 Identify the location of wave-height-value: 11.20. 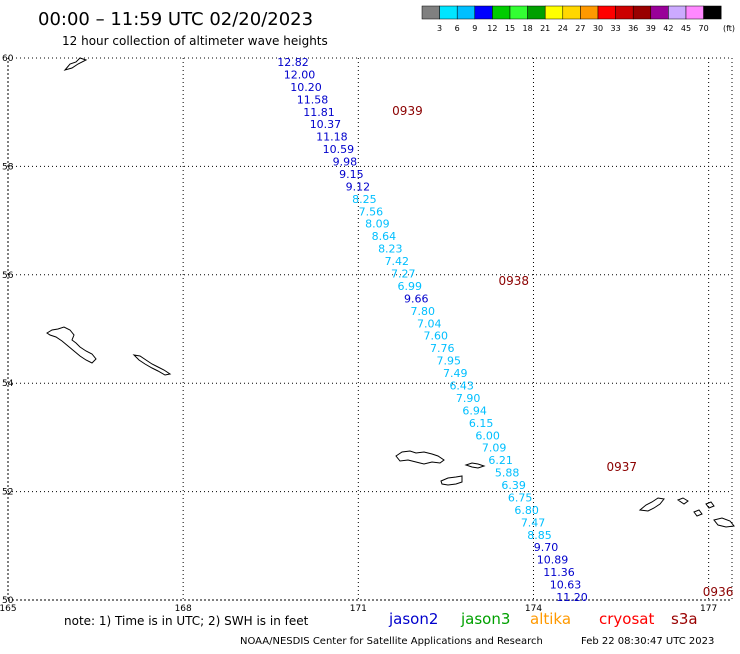
(572, 597).